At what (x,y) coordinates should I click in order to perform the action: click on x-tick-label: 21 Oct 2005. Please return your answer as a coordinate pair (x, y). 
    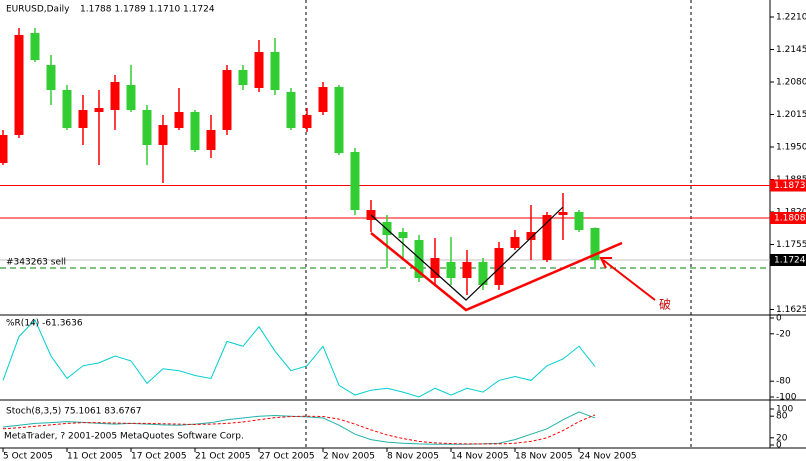
    Looking at the image, I should click on (223, 456).